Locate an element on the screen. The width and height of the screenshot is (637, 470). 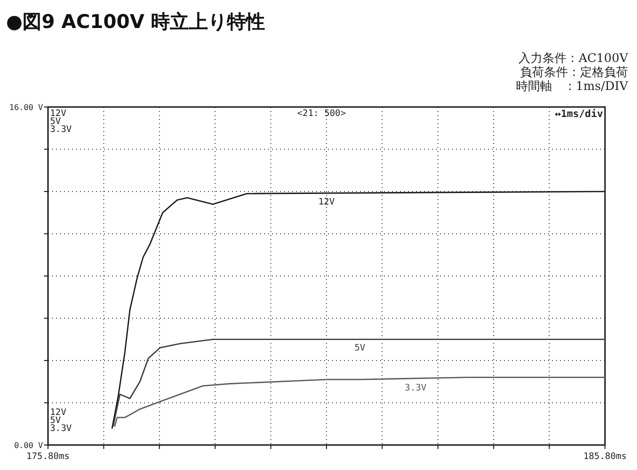
series-label: 12V is located at coordinates (327, 203).